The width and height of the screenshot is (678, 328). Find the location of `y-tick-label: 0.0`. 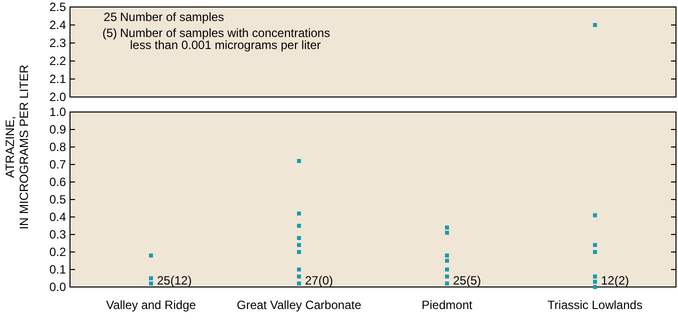

y-tick-label: 0.0 is located at coordinates (57, 287).